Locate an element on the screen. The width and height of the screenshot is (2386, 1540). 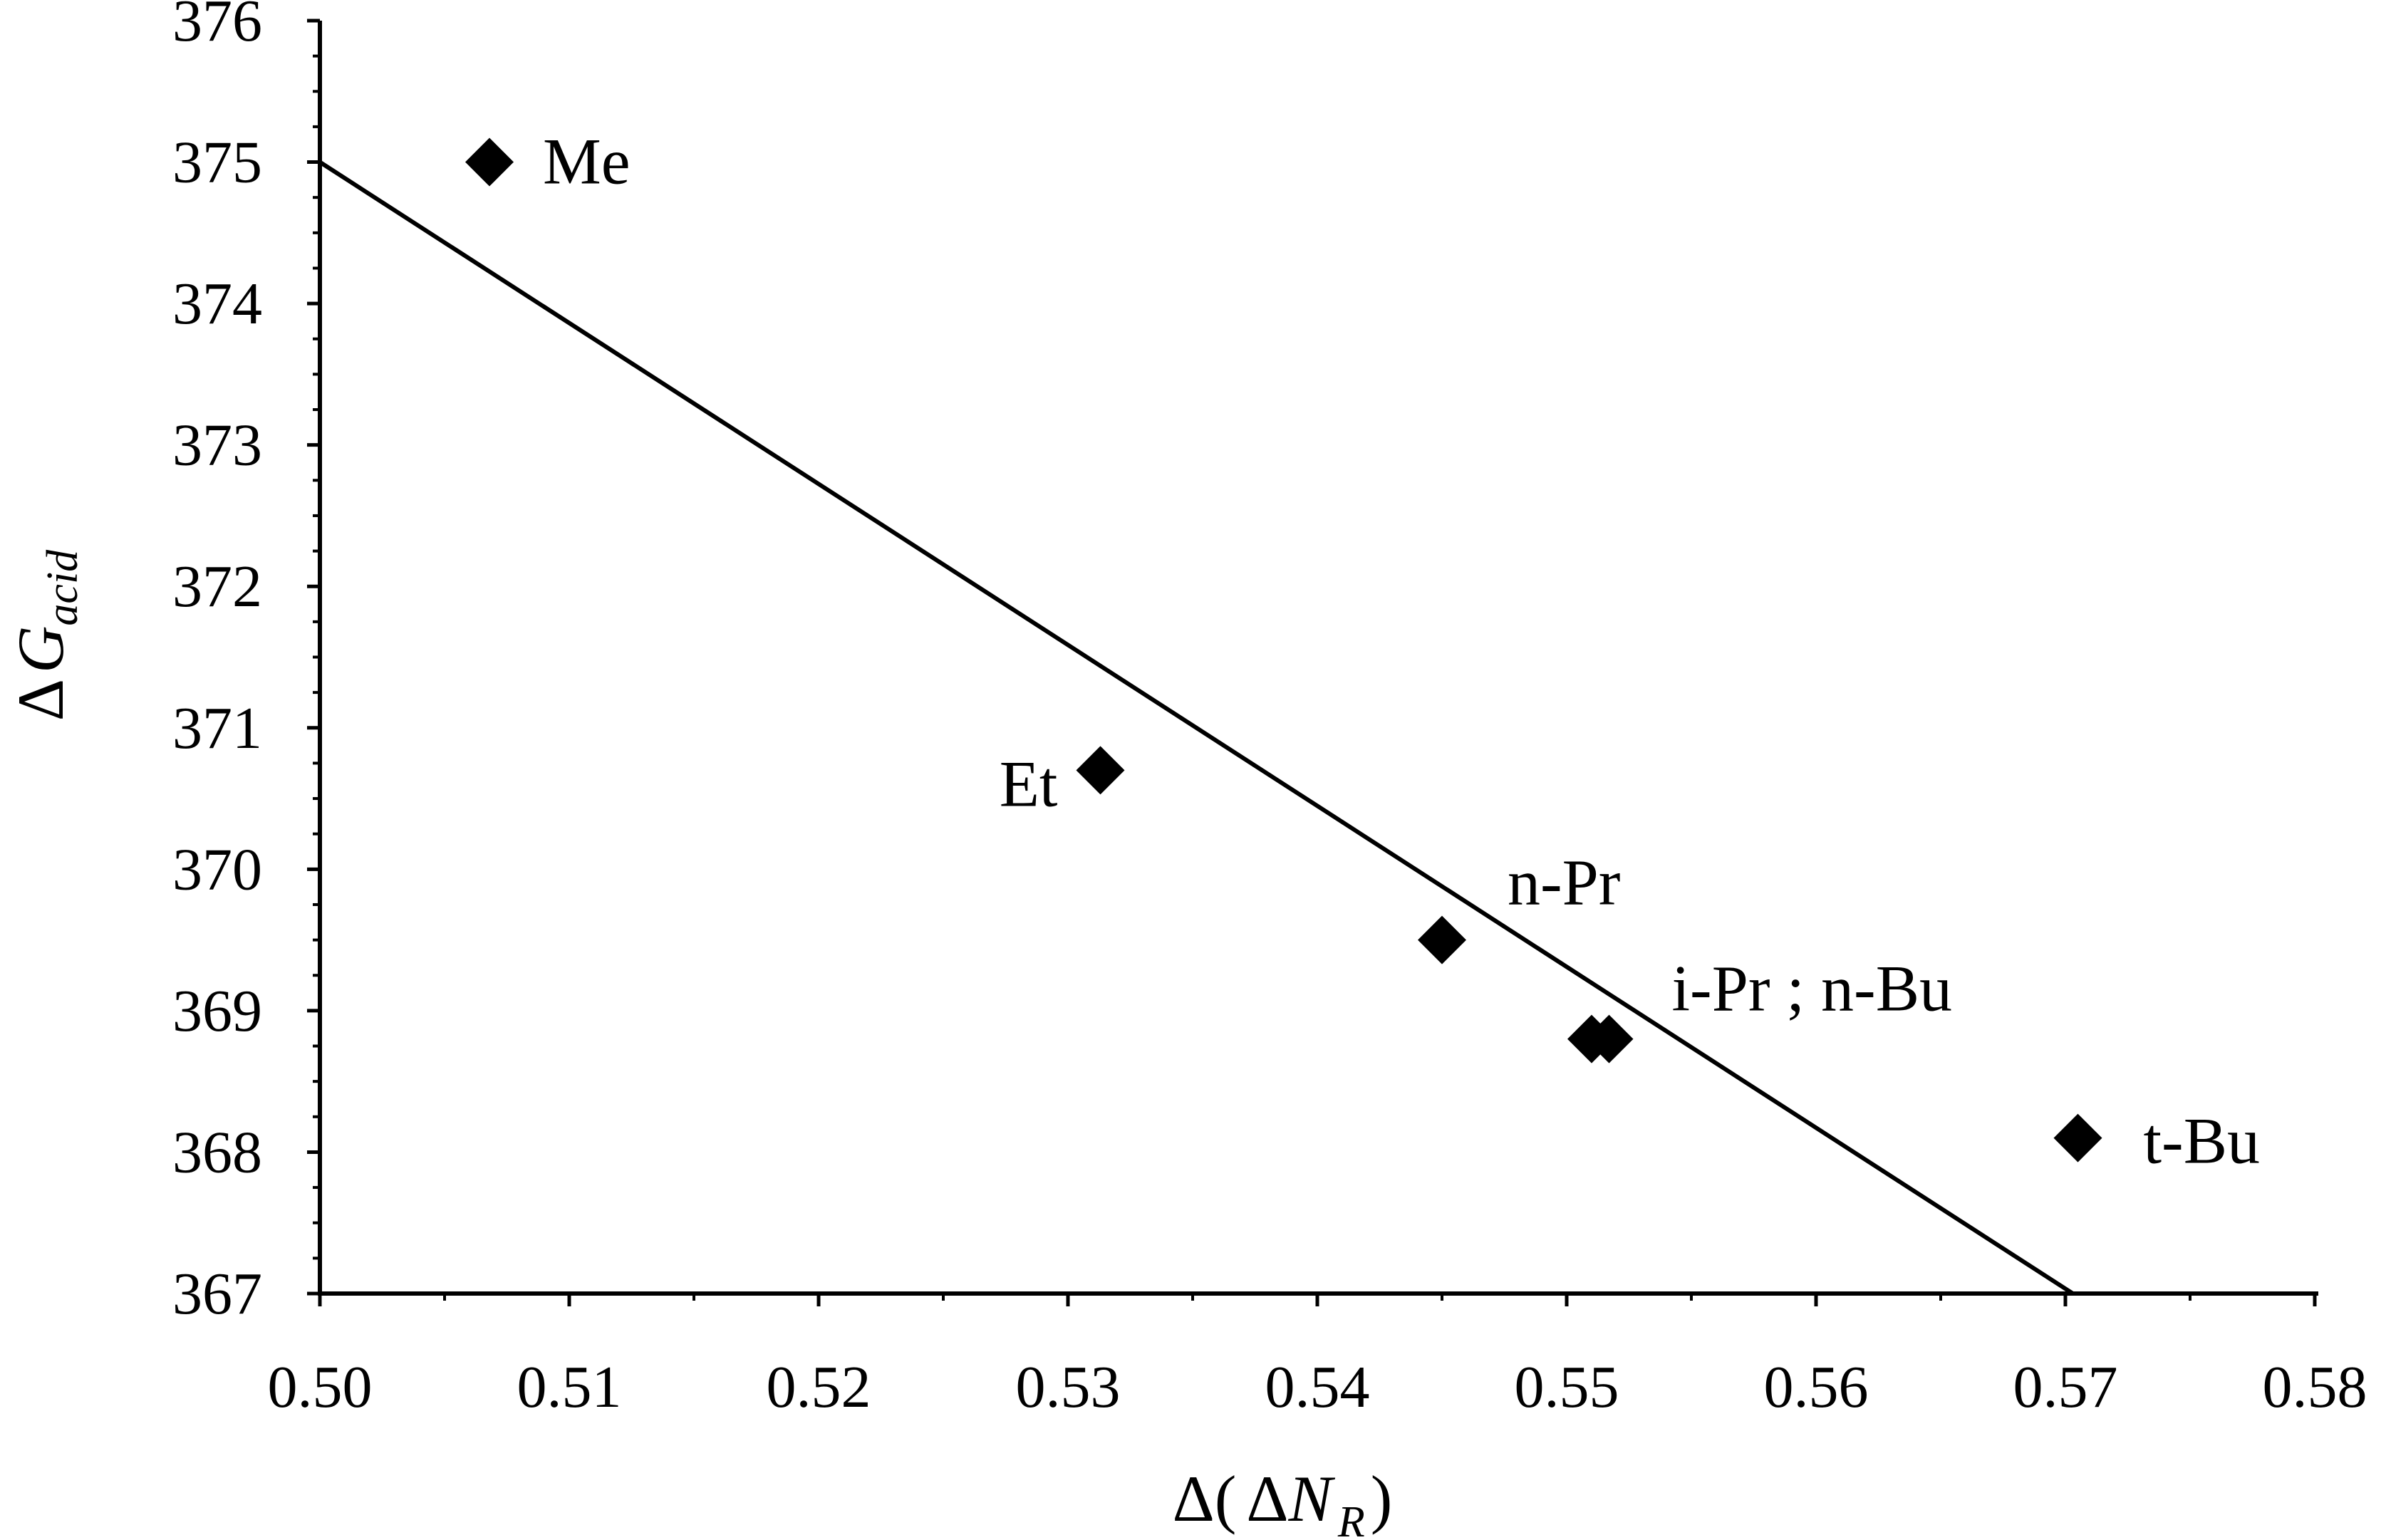
y-ticks: 367 368 369 370 371 372 373 374 375 376 is located at coordinates (246, 664).